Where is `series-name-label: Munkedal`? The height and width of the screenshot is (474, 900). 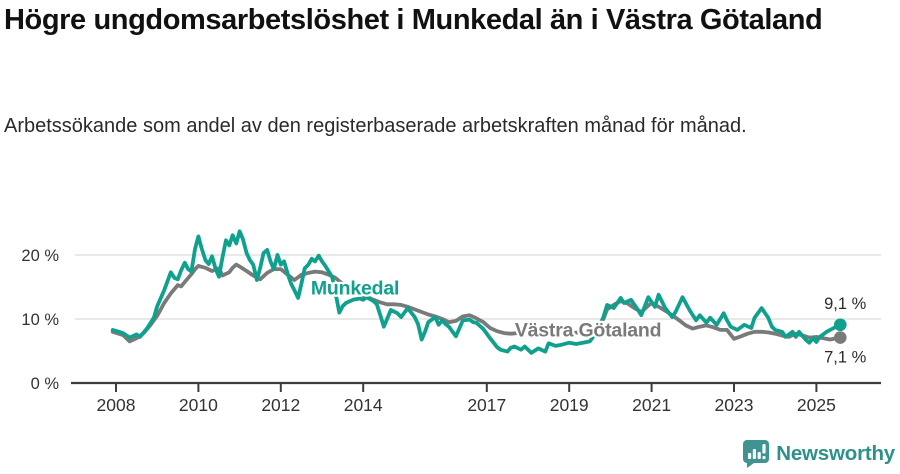 series-name-label: Munkedal is located at coordinates (355, 289).